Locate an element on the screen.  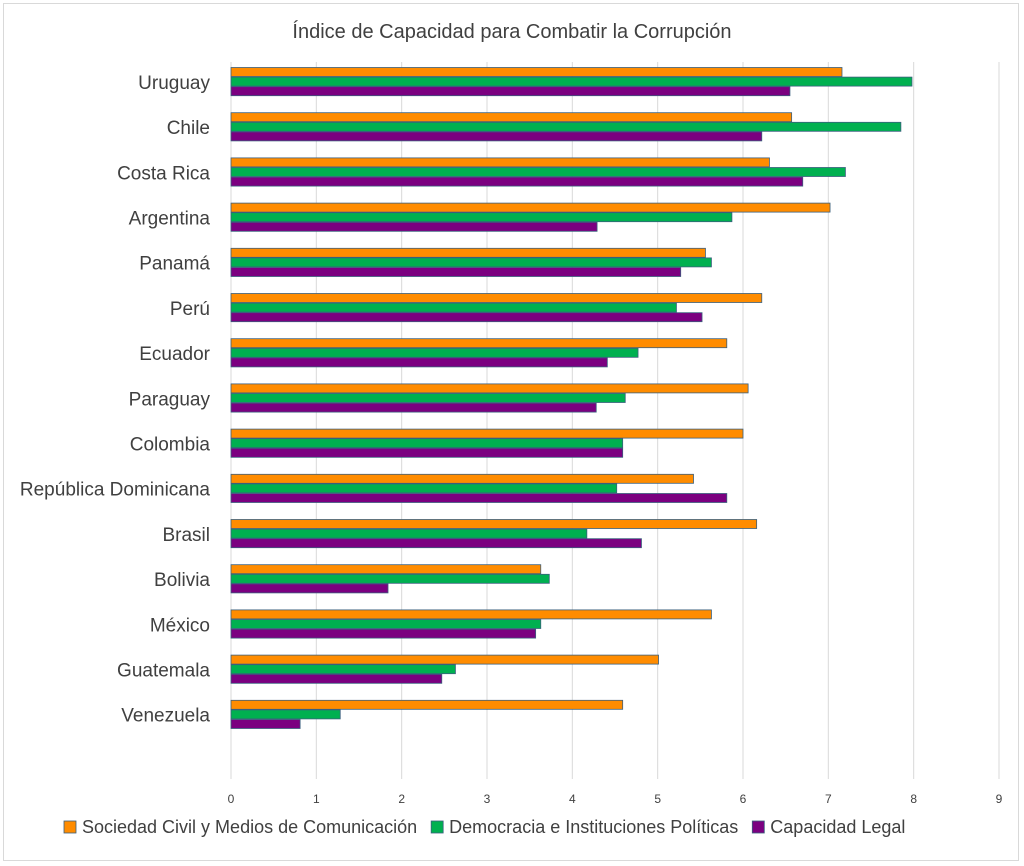
x-axis-ticks: 0 1 2 3 4 5 6 7 8 9 is located at coordinates (615, 799).